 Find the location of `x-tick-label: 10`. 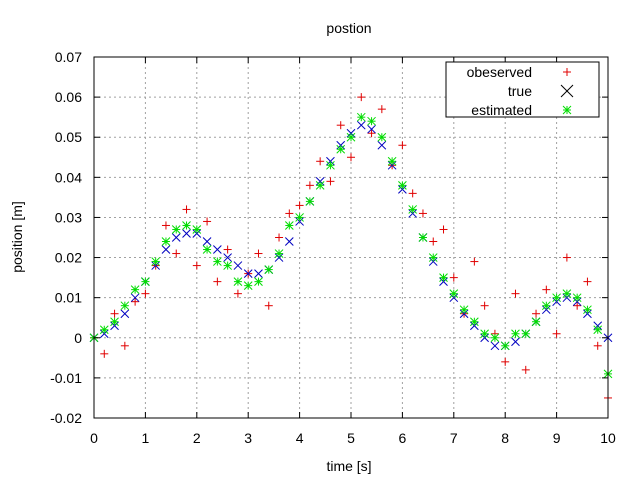

x-tick-label: 10 is located at coordinates (608, 438).